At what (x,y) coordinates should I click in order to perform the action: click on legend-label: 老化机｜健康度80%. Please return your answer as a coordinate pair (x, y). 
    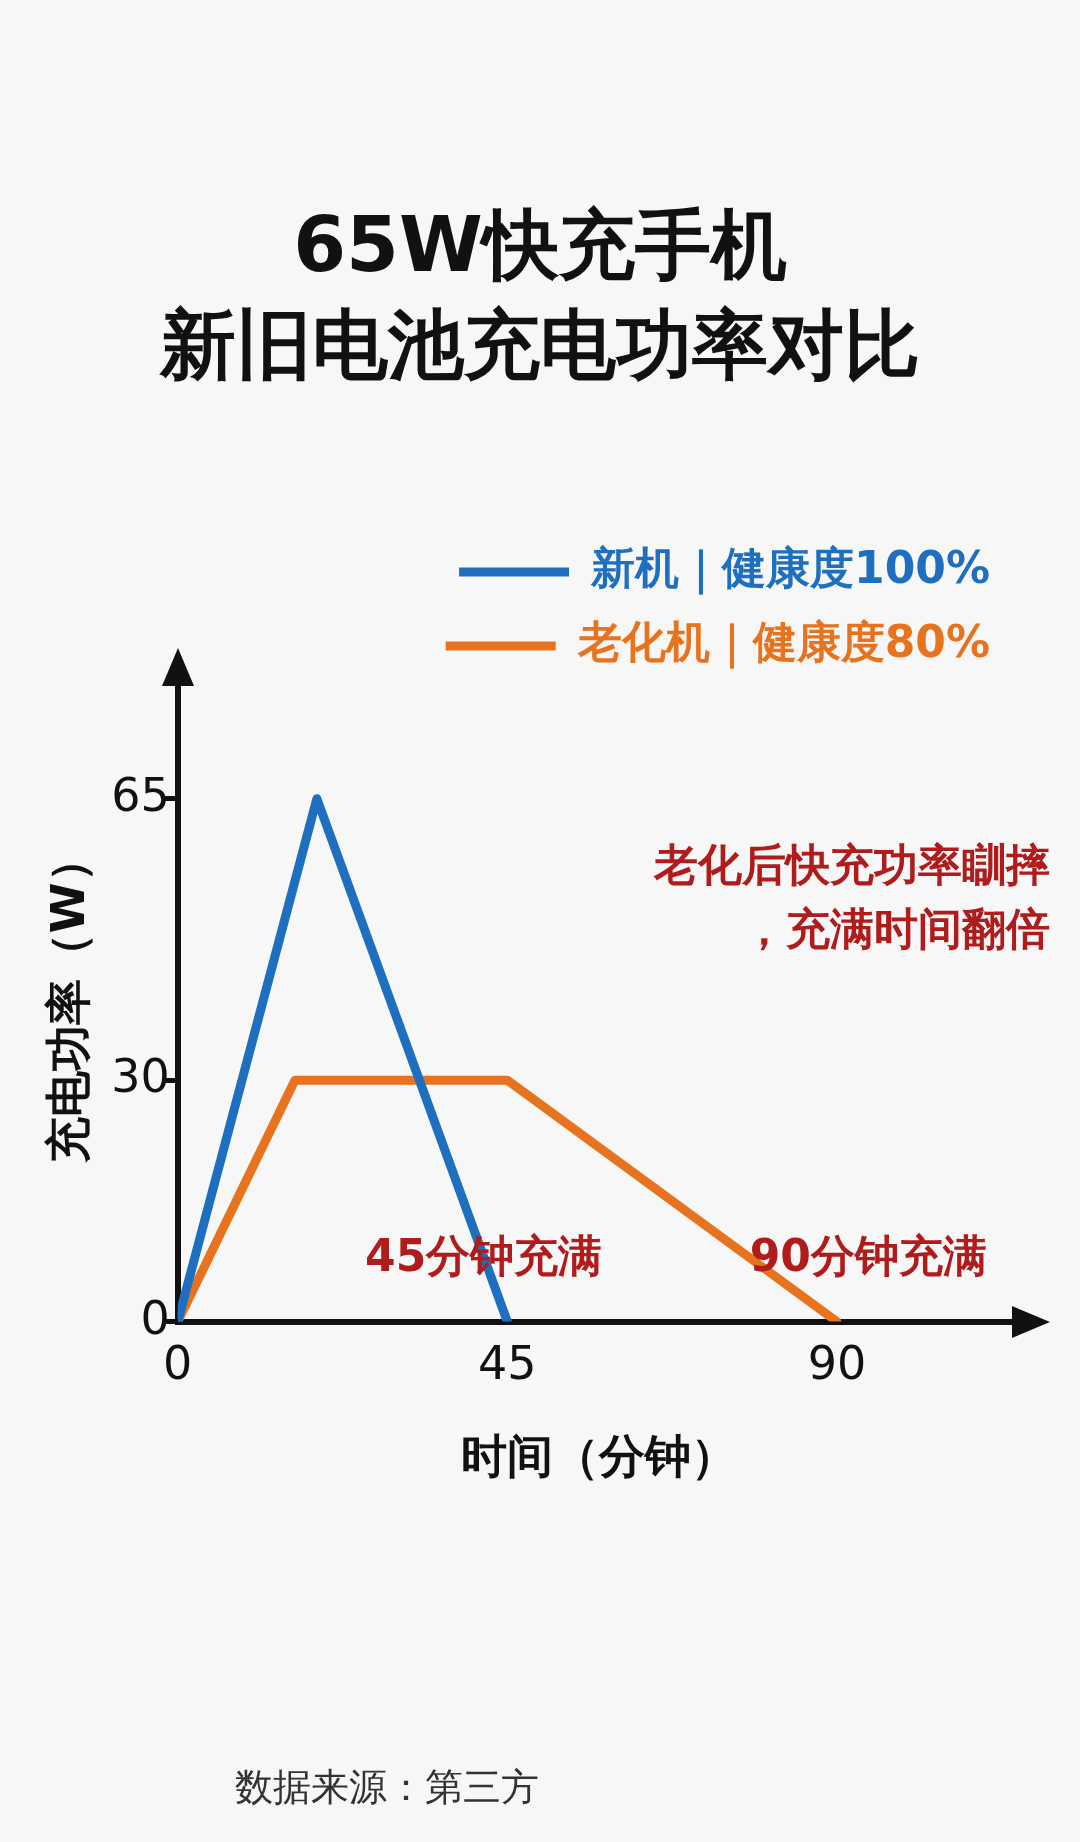
    Looking at the image, I should click on (783, 643).